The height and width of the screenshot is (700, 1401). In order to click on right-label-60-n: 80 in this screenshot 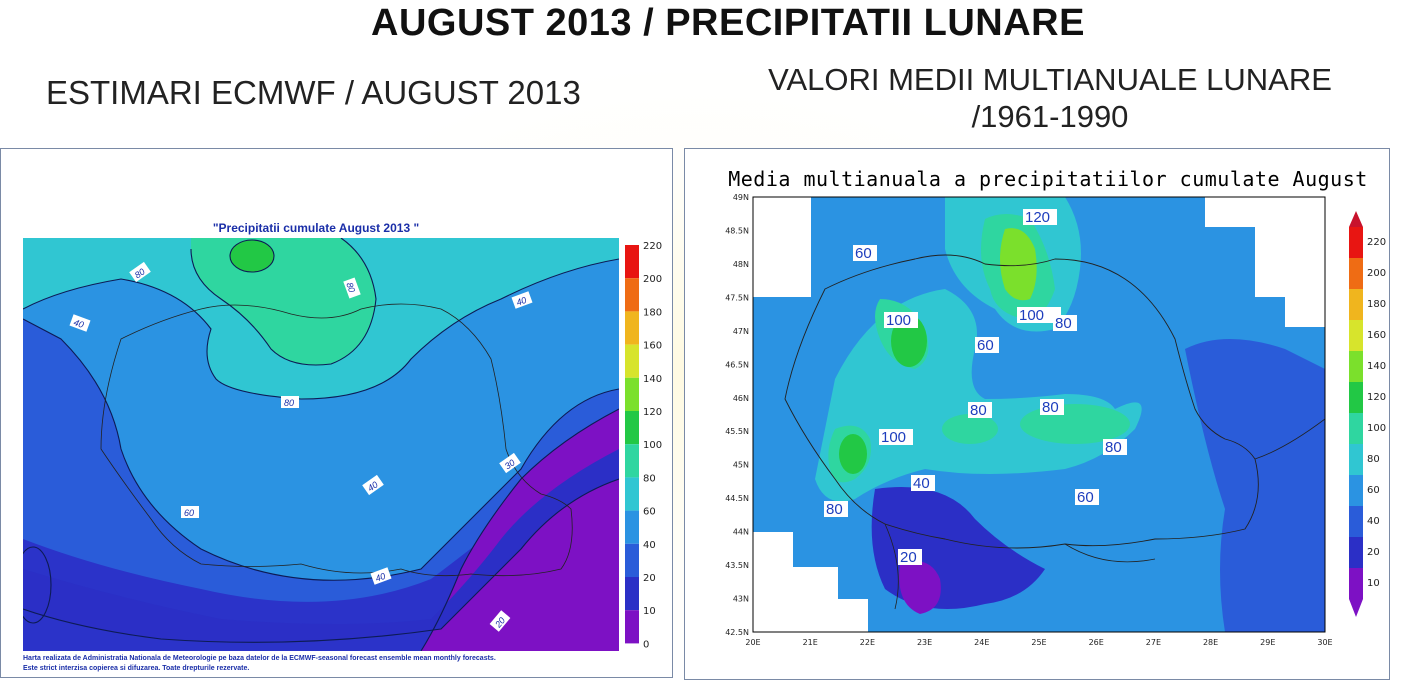, I will do `click(1063, 323)`.